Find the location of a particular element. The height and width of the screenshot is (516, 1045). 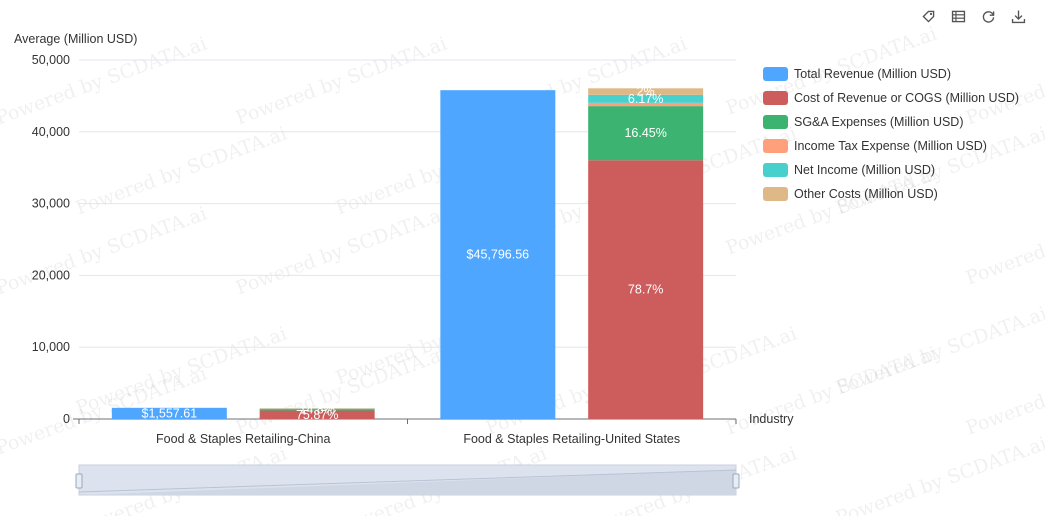

zoom-handle-left is located at coordinates (79, 481).